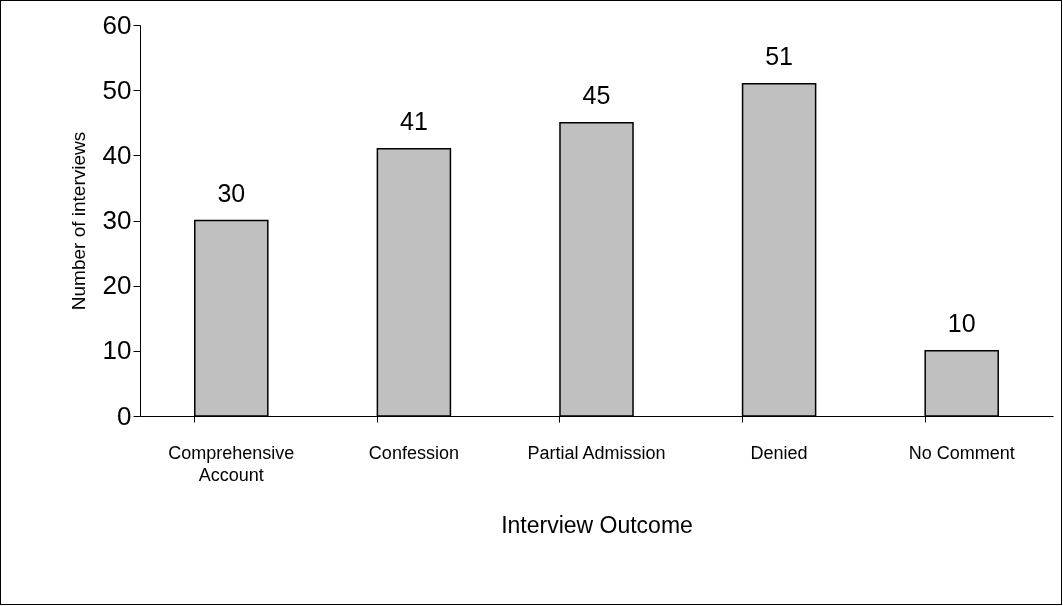 The width and height of the screenshot is (1063, 606). What do you see at coordinates (231, 192) in the screenshot?
I see `data-label: 30` at bounding box center [231, 192].